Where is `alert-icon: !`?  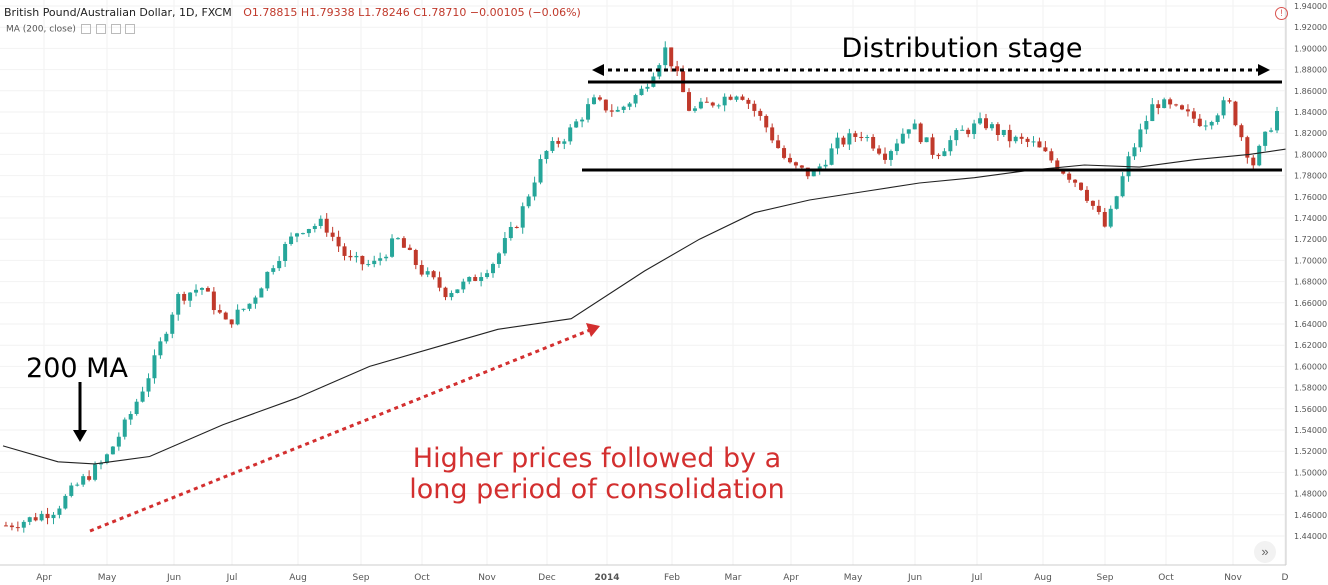 alert-icon: ! is located at coordinates (1281, 13).